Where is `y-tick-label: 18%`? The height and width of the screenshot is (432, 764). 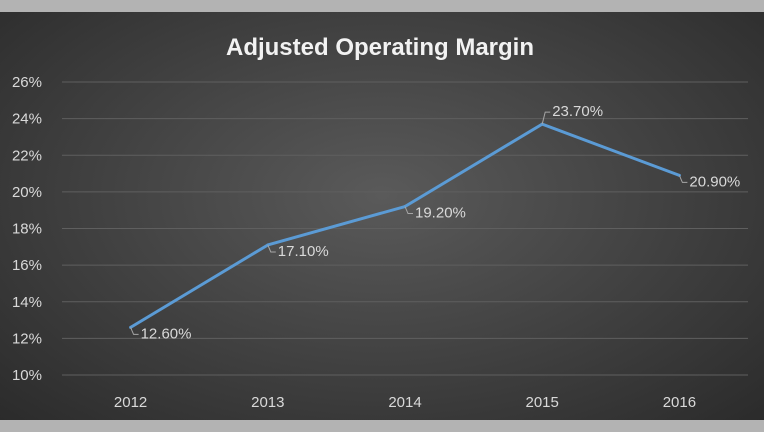 y-tick-label: 18% is located at coordinates (27, 229).